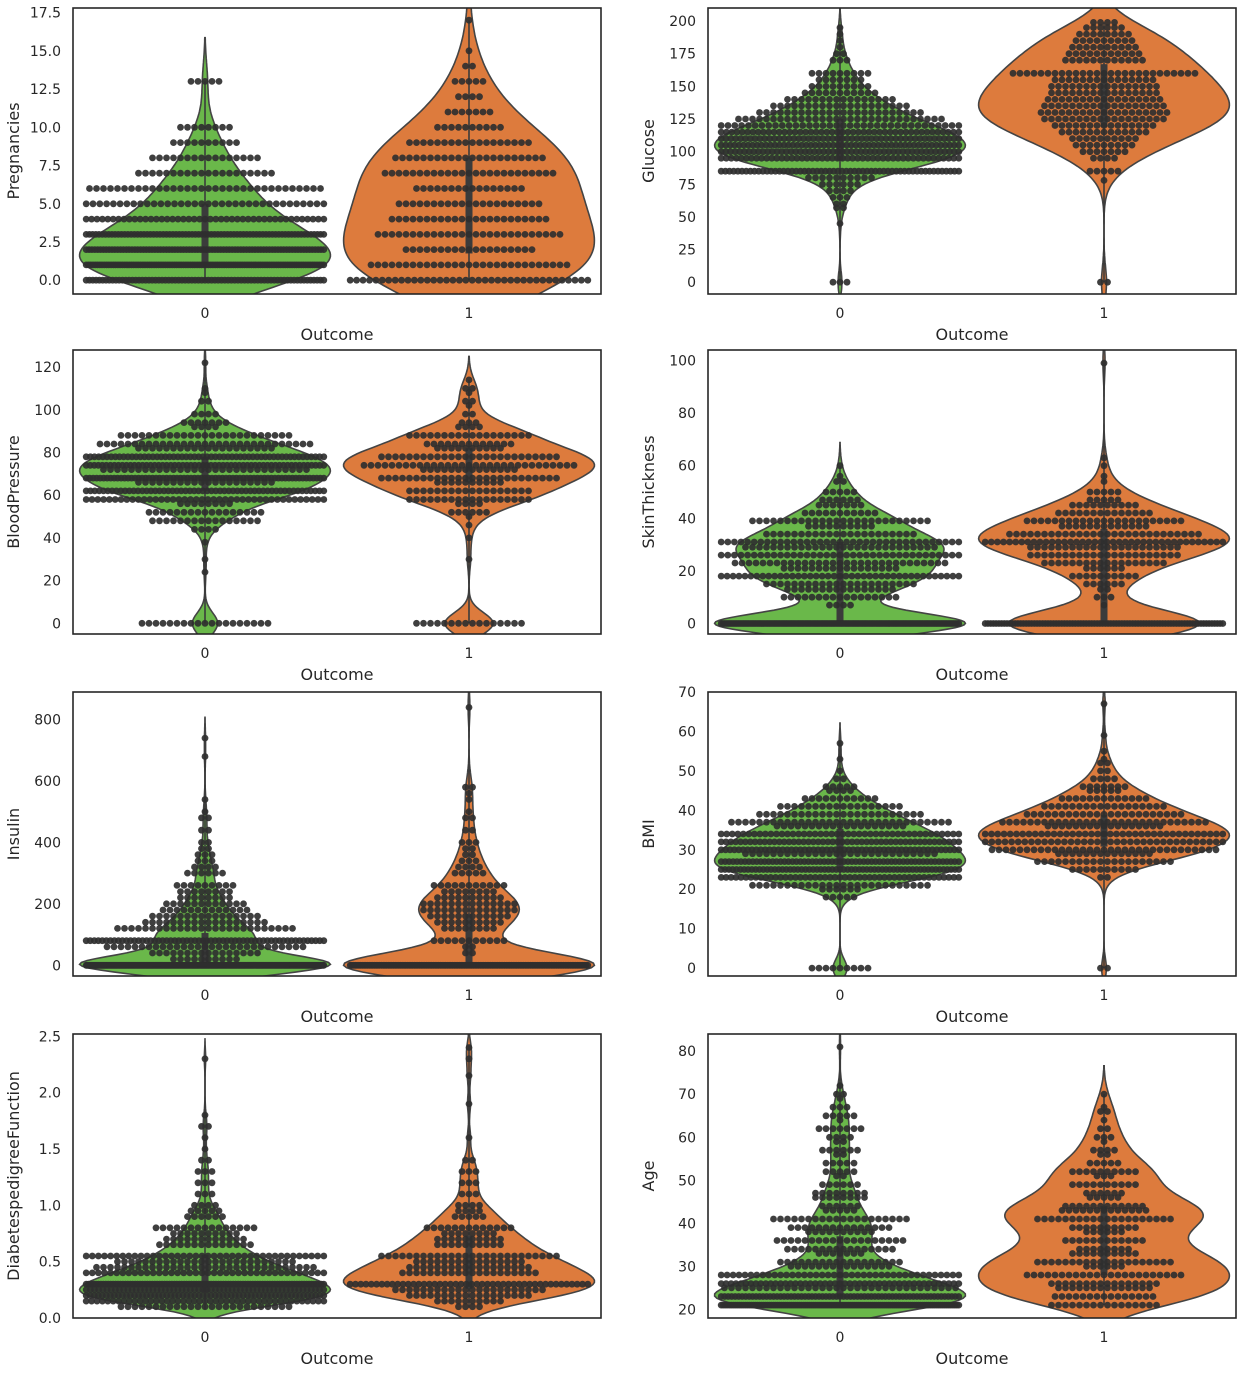  Describe the element at coordinates (13, 491) in the screenshot. I see `y-axis-label: BloodPressure` at that location.